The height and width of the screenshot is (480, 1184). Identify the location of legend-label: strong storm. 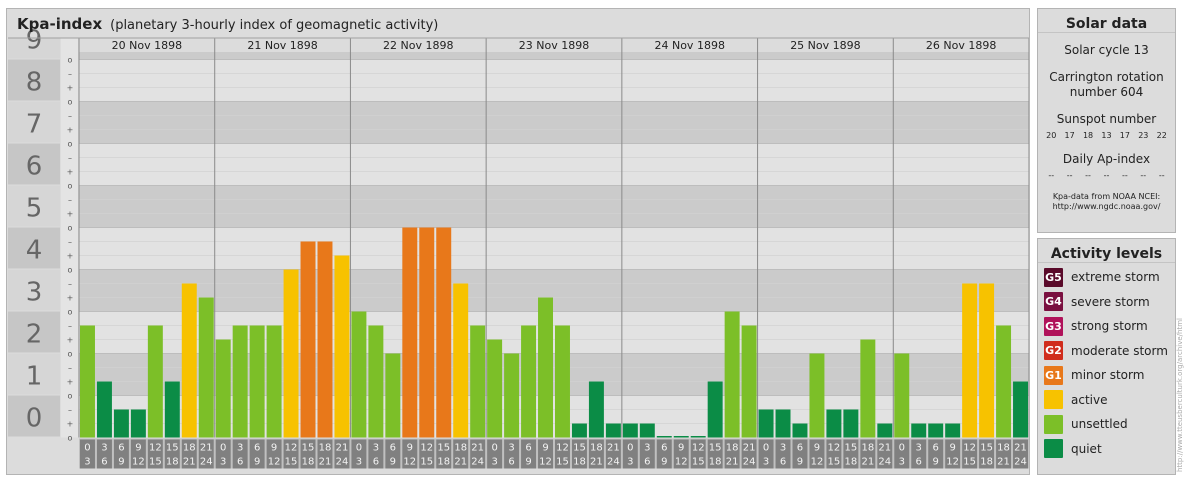
(1109, 326).